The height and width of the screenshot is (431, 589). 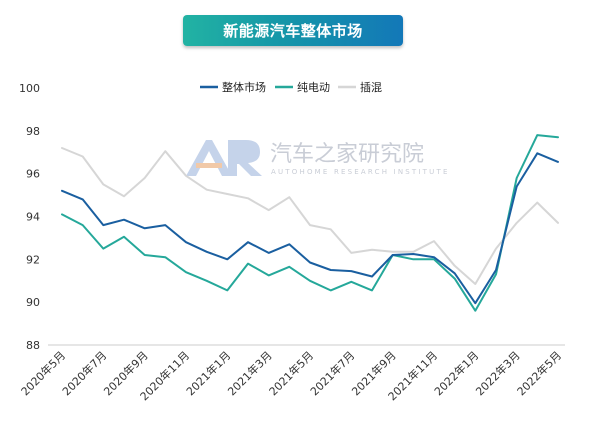 What do you see at coordinates (33, 345) in the screenshot?
I see `y-tick-label: 88` at bounding box center [33, 345].